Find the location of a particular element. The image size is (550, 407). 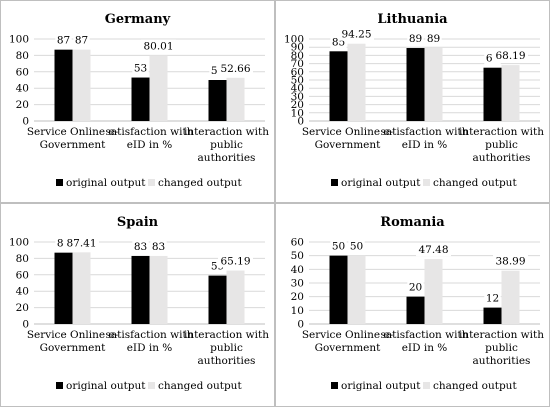

chart-title: Romania is located at coordinates (412, 222).